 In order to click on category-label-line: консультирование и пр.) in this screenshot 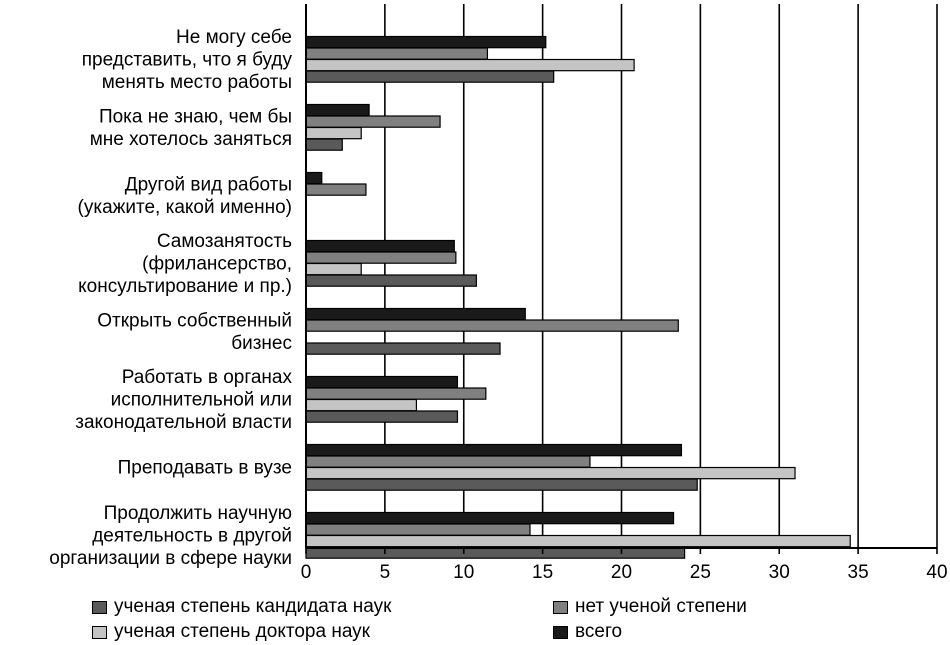, I will do `click(185, 286)`.